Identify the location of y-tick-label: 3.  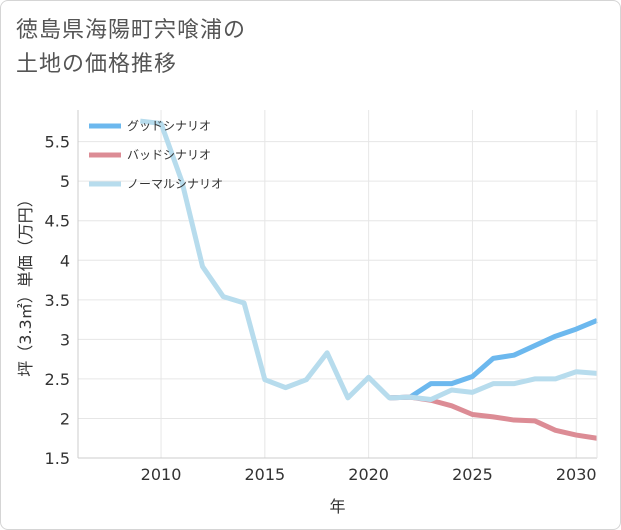
(65, 339).